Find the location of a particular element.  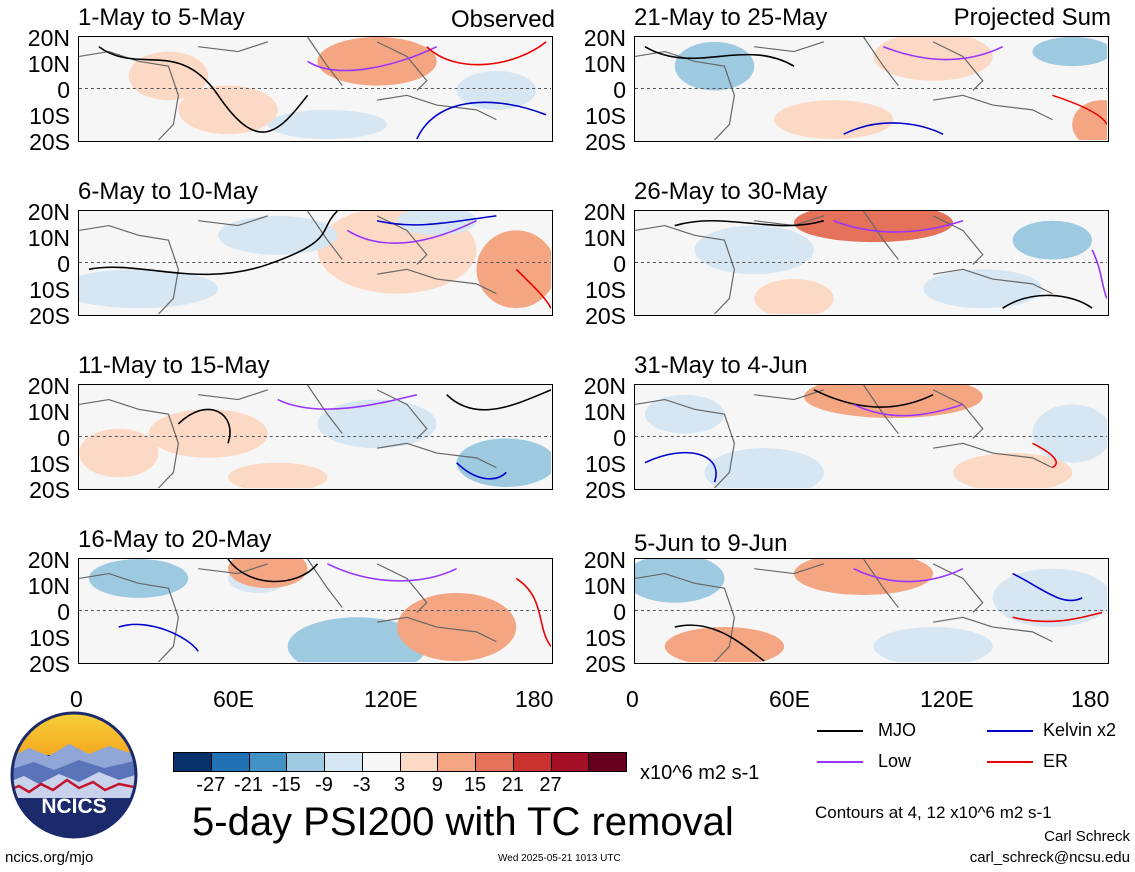

site-link: ncics.org/mjo is located at coordinates (49, 857).